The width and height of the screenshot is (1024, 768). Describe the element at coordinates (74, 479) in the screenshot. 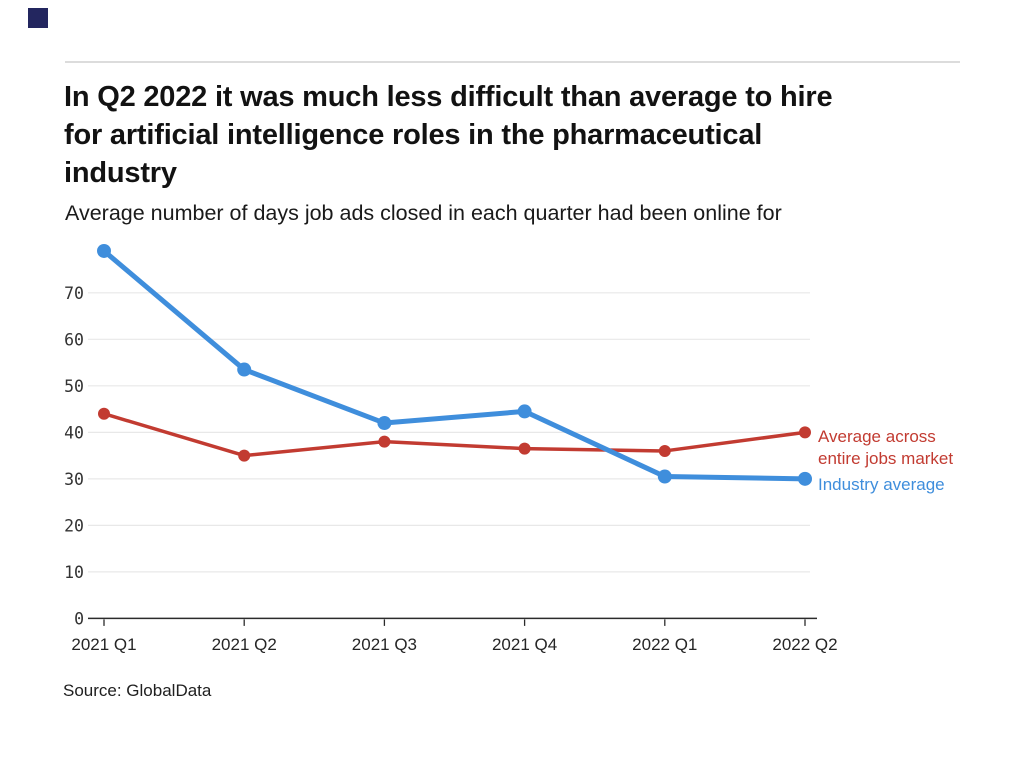

I see `y-tick-label: 30` at that location.